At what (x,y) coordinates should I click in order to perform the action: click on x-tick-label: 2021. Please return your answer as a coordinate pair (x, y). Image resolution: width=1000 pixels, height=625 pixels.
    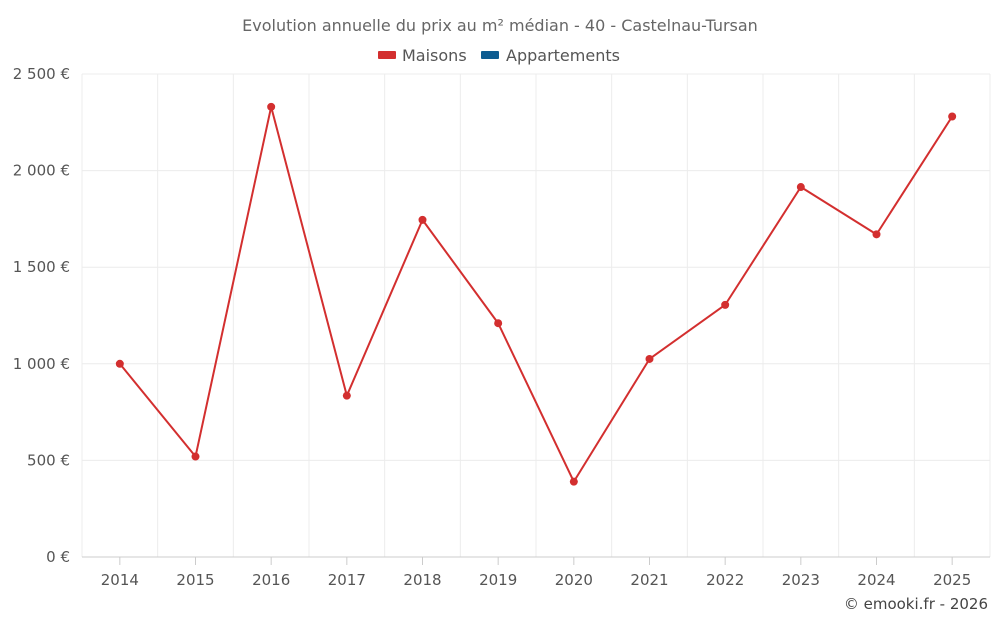
    Looking at the image, I should click on (649, 580).